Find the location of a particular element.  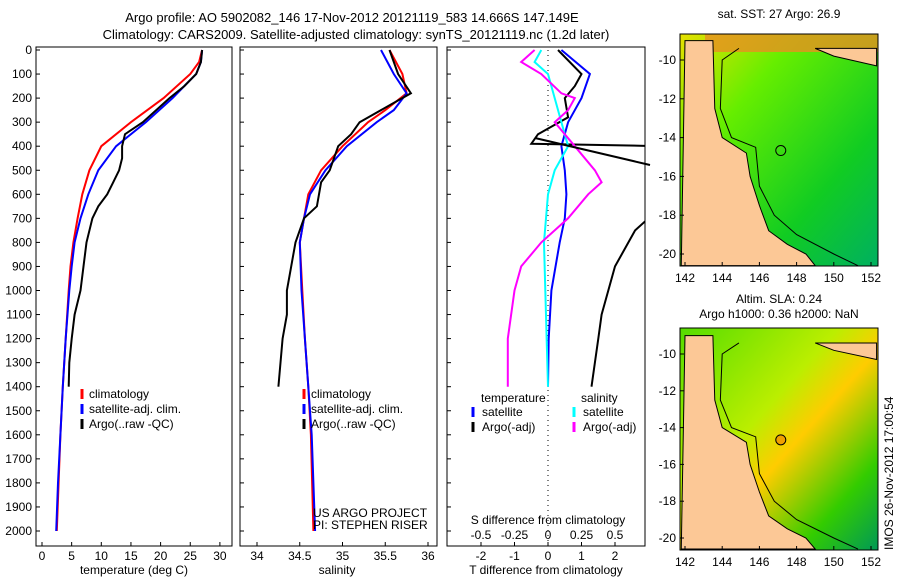

x-tick-label: 20 is located at coordinates (161, 556).